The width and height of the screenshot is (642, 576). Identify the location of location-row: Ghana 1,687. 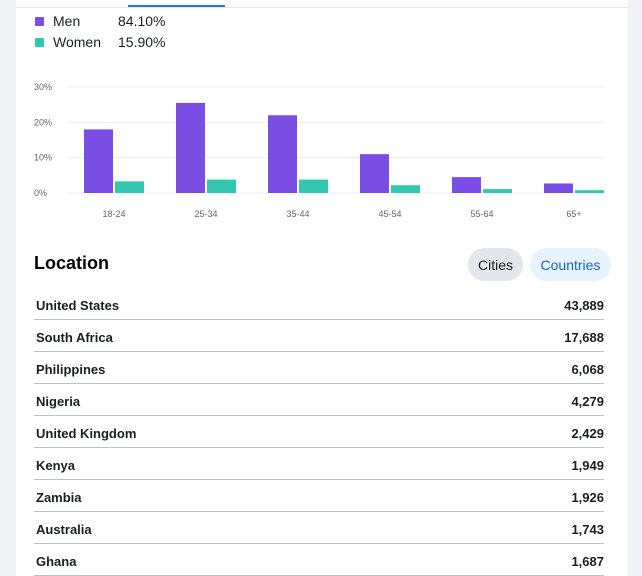
(319, 560).